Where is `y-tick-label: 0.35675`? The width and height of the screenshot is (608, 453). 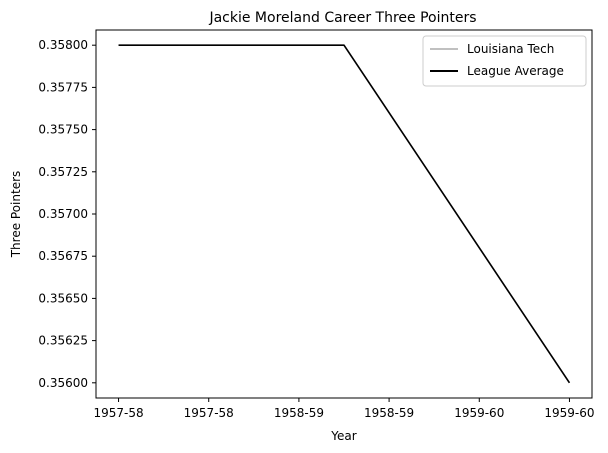 y-tick-label: 0.35675 is located at coordinates (63, 256).